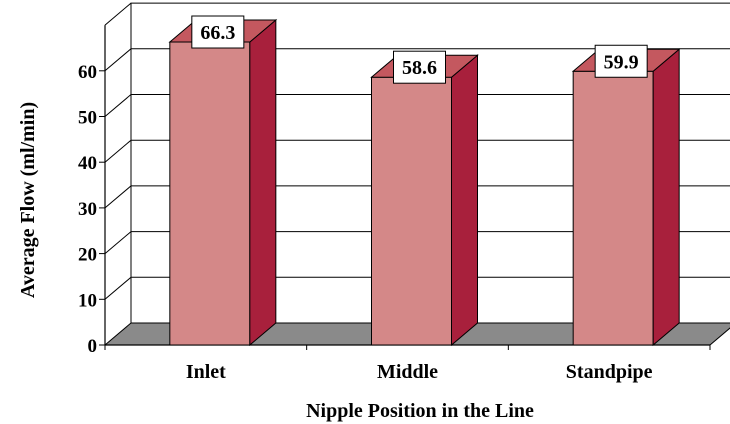 This screenshot has width=730, height=424. I want to click on category-label: Inlet, so click(206, 372).